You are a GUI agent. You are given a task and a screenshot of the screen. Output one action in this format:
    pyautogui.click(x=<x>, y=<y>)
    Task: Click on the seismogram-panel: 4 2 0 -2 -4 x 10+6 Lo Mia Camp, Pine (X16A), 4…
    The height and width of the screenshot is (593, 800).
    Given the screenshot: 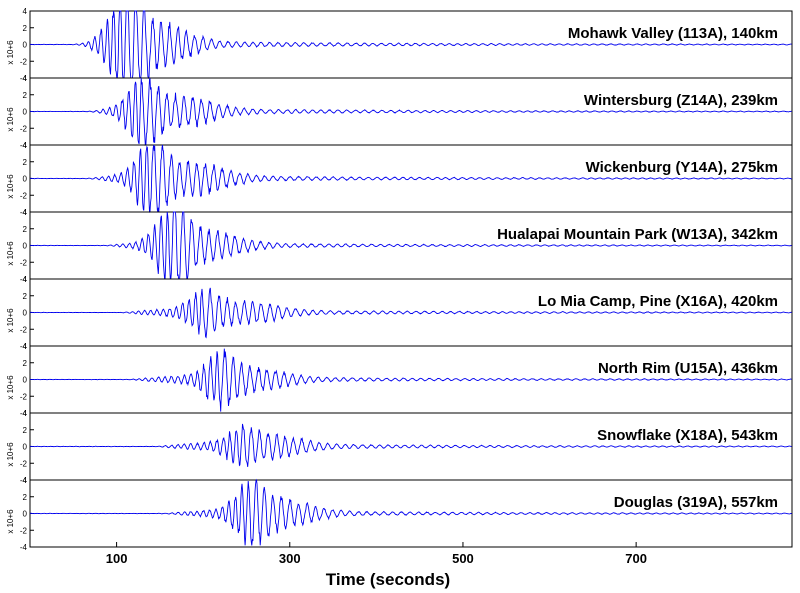 What is the action you would take?
    pyautogui.click(x=399, y=313)
    